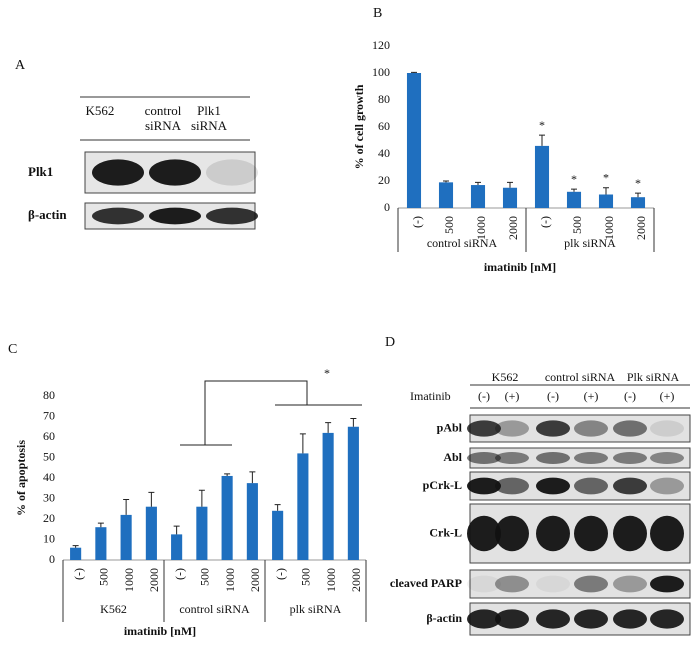 This screenshot has width=692, height=649. Describe the element at coordinates (49, 415) in the screenshot. I see `y-tick-label: 70` at that location.